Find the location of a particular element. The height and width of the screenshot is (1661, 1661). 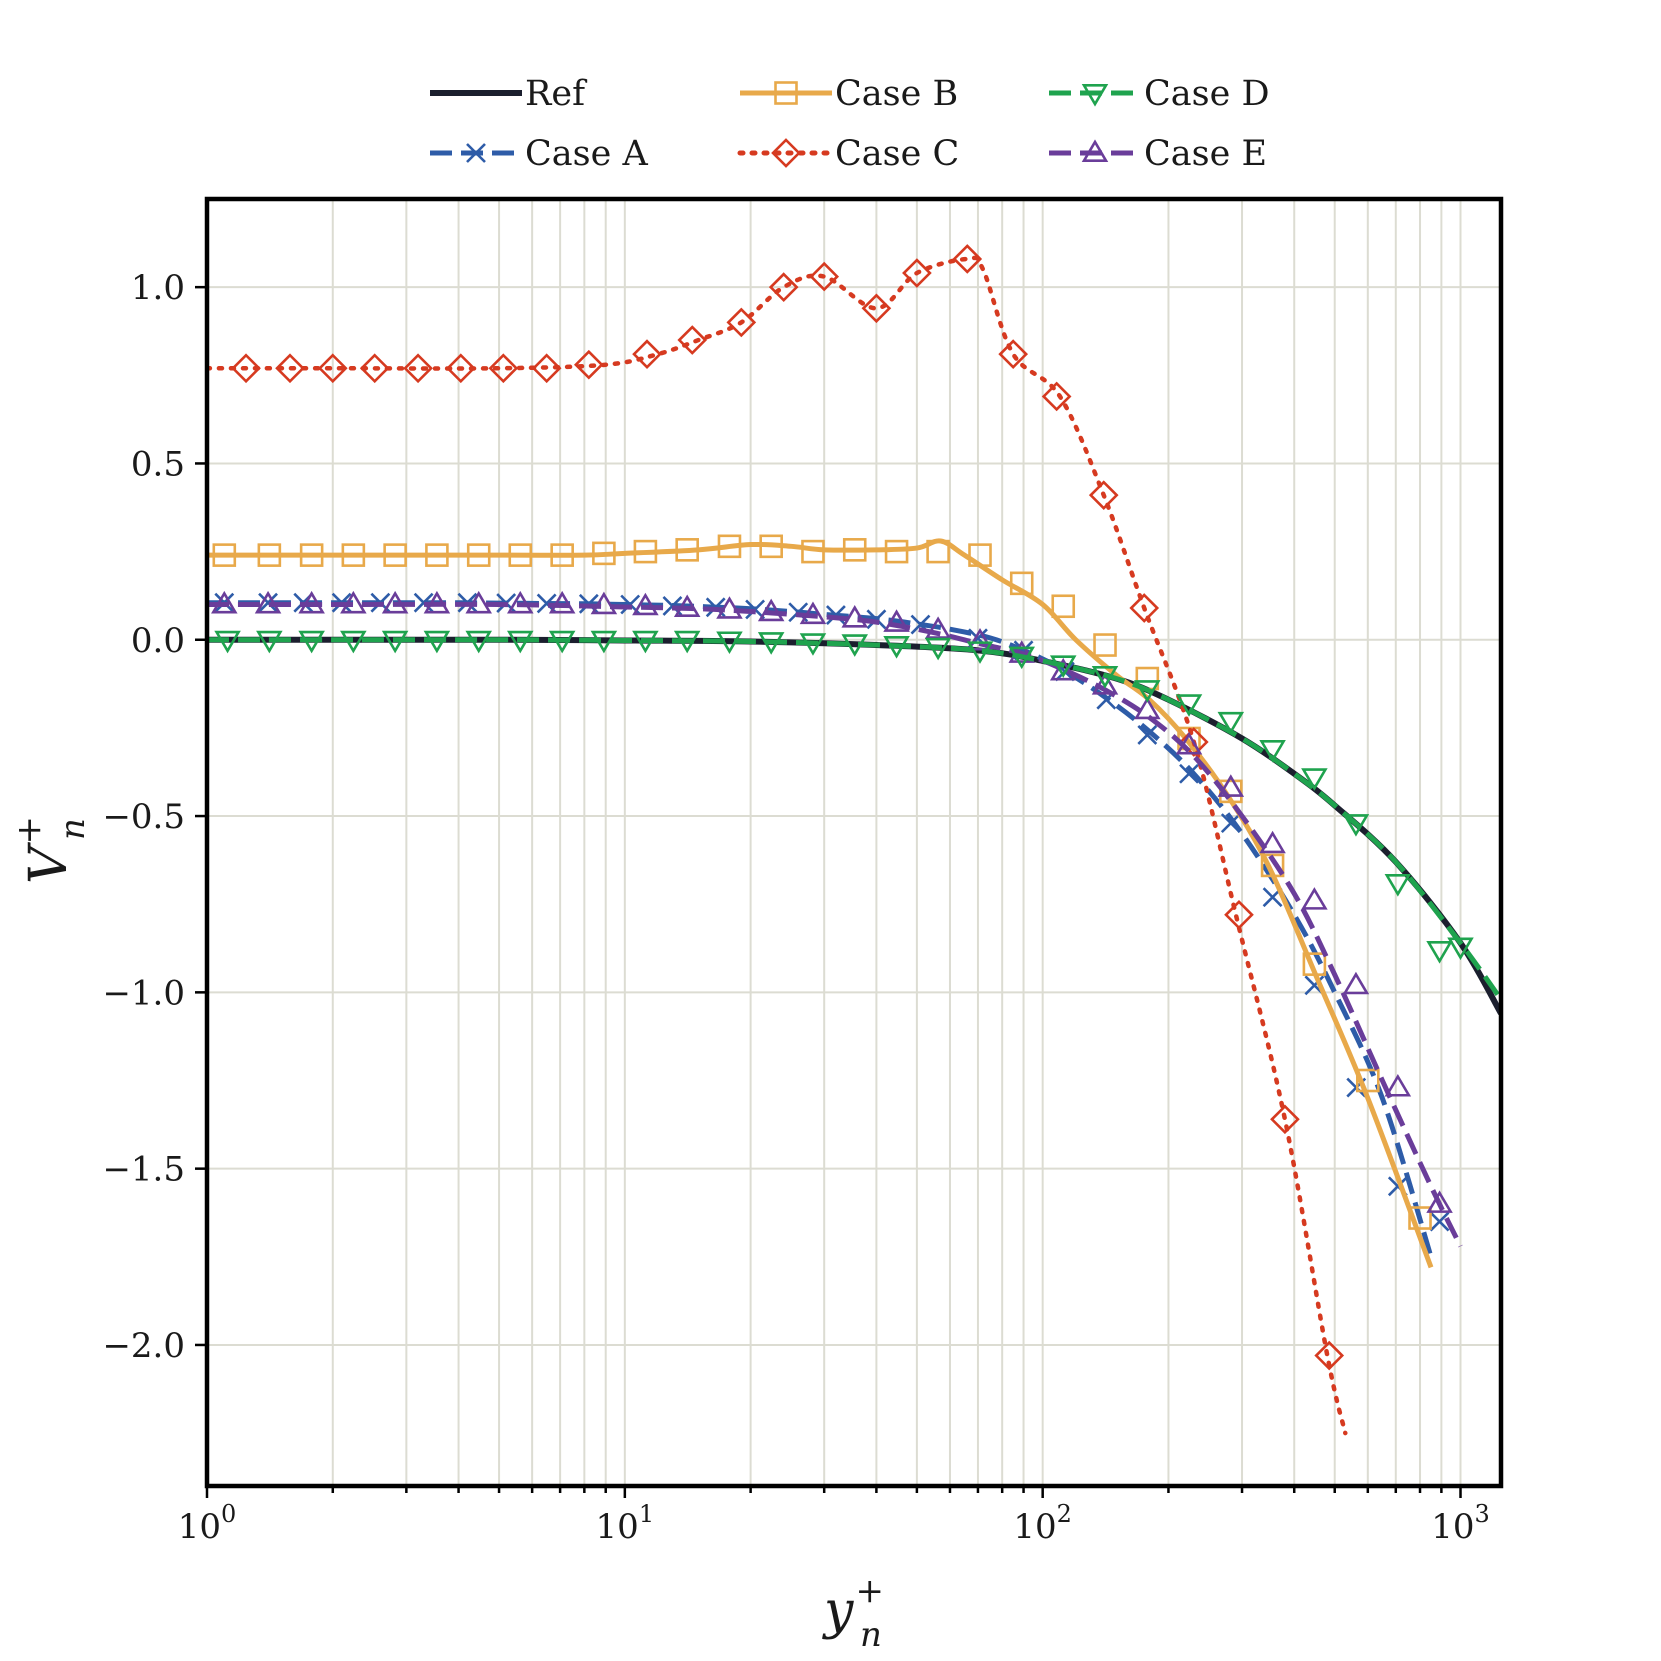

y-axis-label-base: V is located at coordinates (49, 863).